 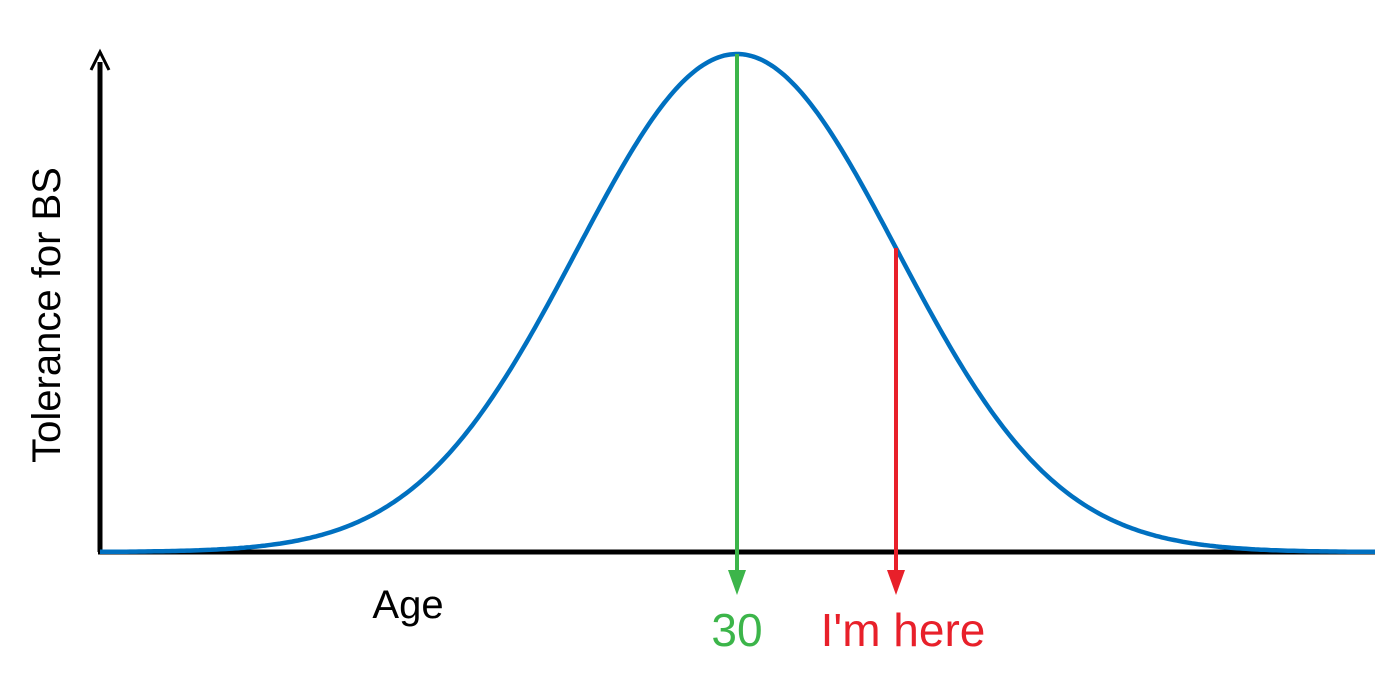 What do you see at coordinates (47, 315) in the screenshot?
I see `y-axis-label: Tolerance for BS` at bounding box center [47, 315].